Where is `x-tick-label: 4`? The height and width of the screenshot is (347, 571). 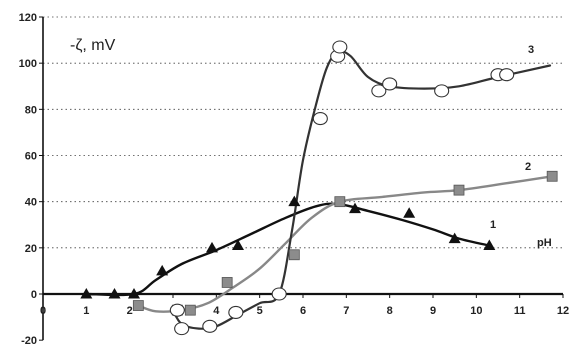
x-tick-label: 4 is located at coordinates (216, 311).